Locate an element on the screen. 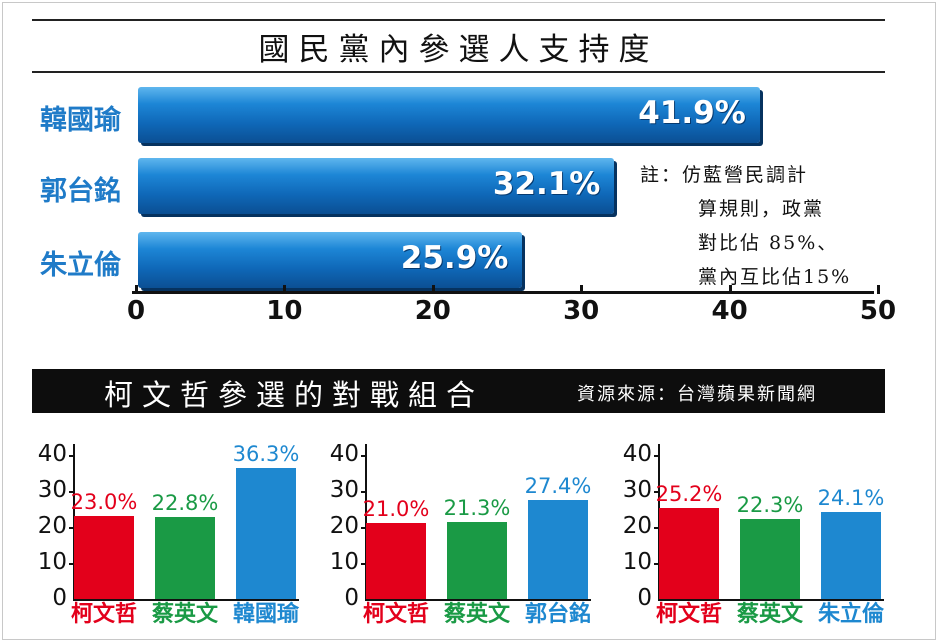  category-label: 郭台銘 is located at coordinates (557, 614).